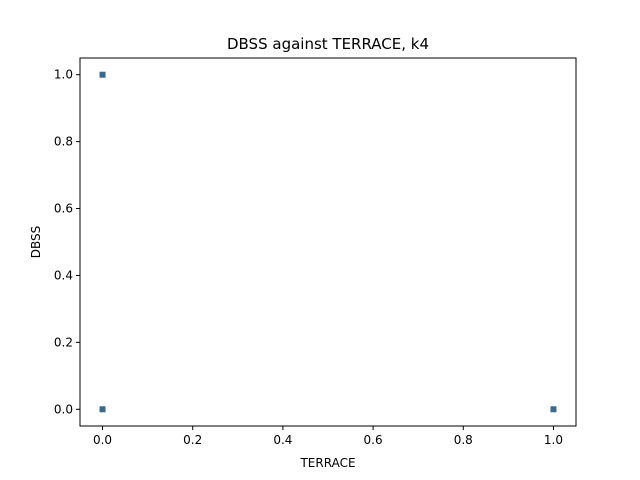 The width and height of the screenshot is (640, 480). Describe the element at coordinates (63, 275) in the screenshot. I see `y-tick-label: 0.4` at that location.